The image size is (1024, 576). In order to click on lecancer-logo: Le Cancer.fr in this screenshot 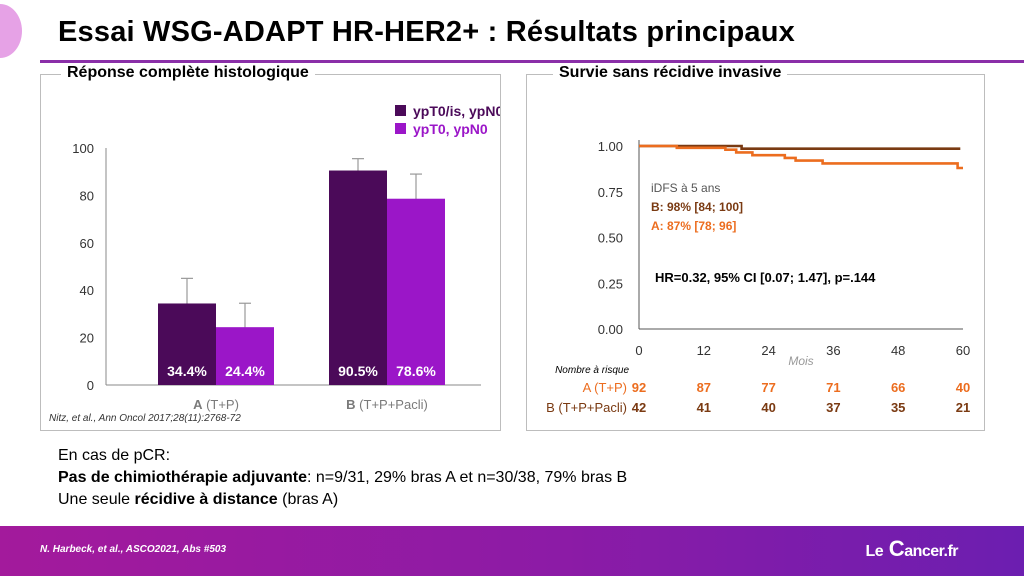, I will do `click(912, 548)`.